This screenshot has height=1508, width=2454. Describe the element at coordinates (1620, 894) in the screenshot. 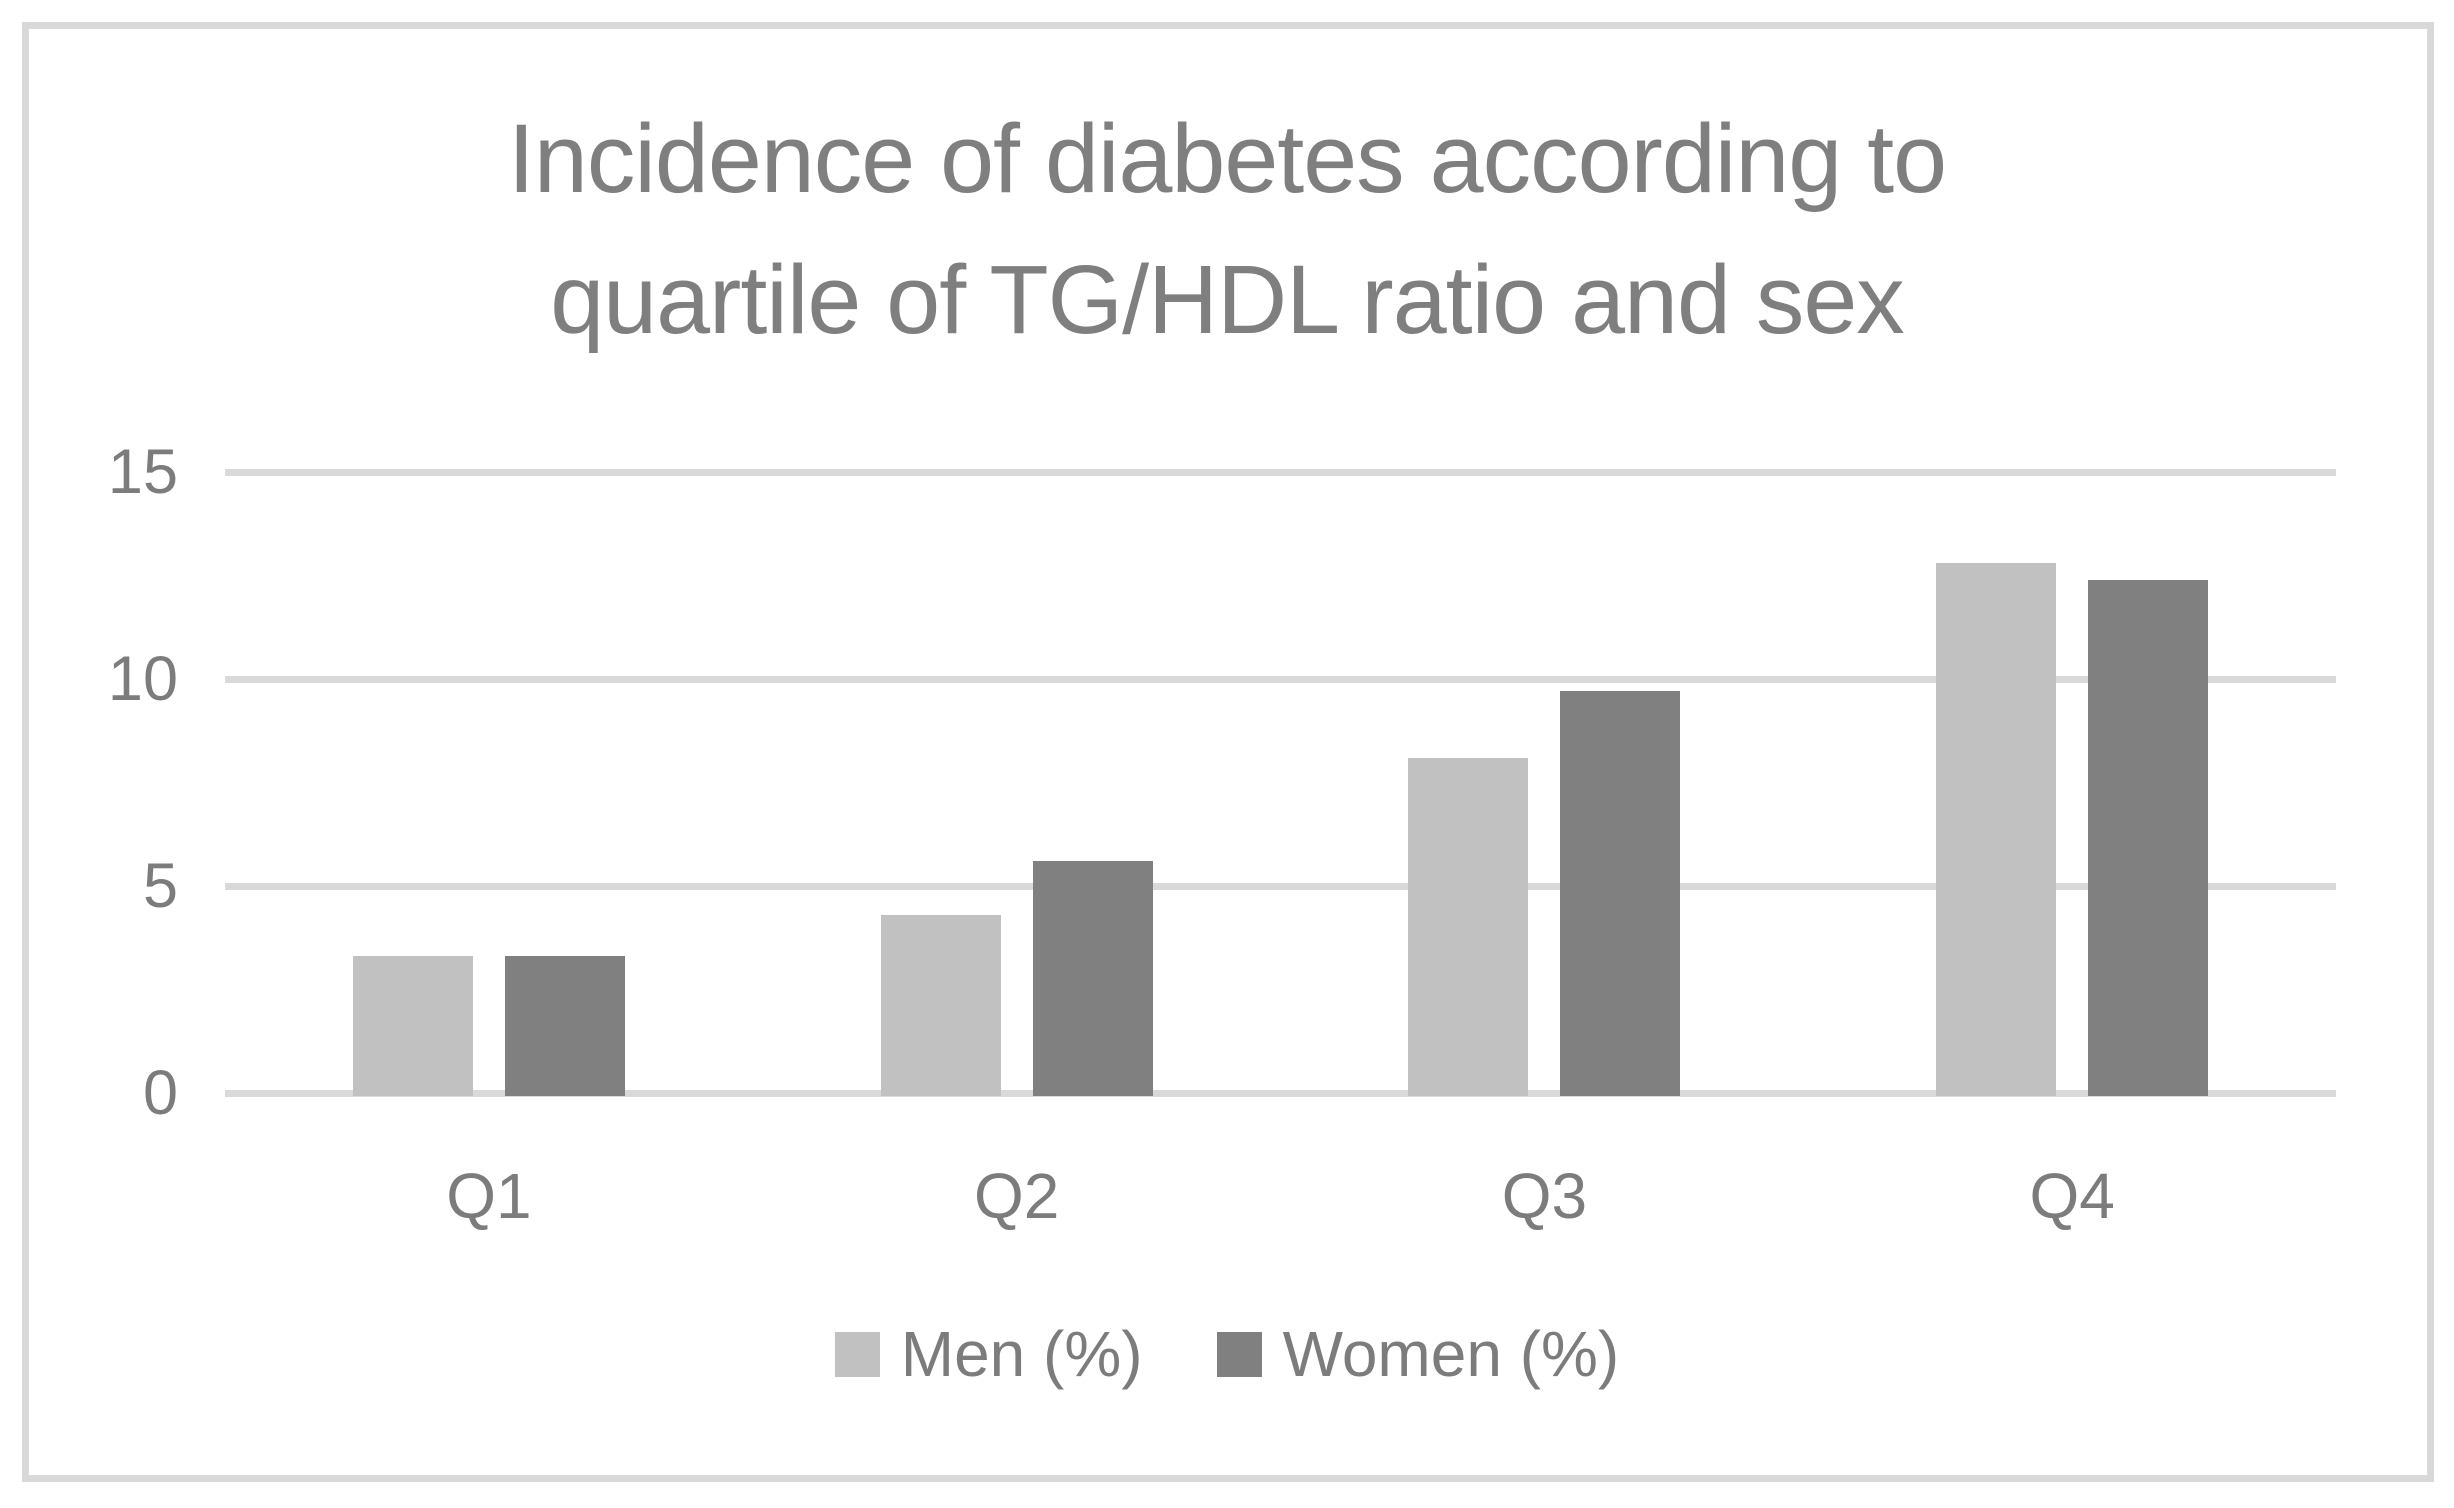

I see `bar-women-q3` at that location.